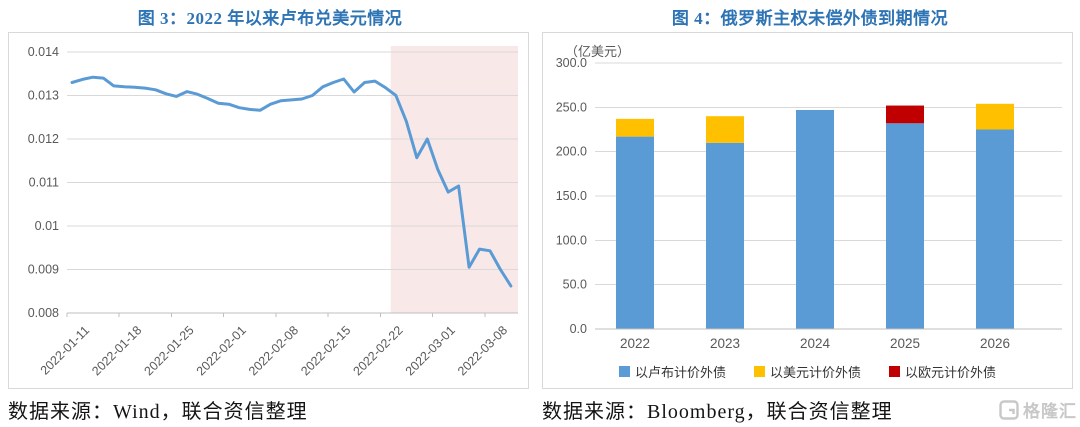  I want to click on left-data-source: 数据来源：Wind，联合资信整理, so click(158, 412).